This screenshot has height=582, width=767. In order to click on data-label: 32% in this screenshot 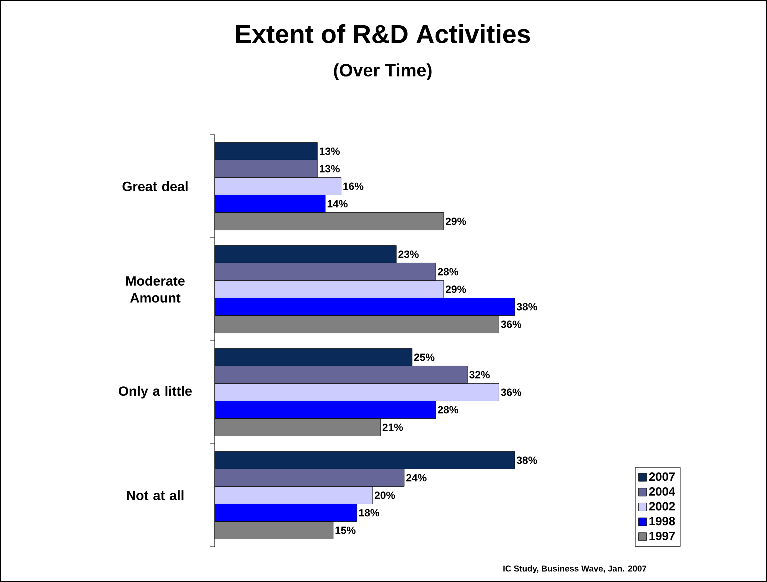, I will do `click(480, 375)`.